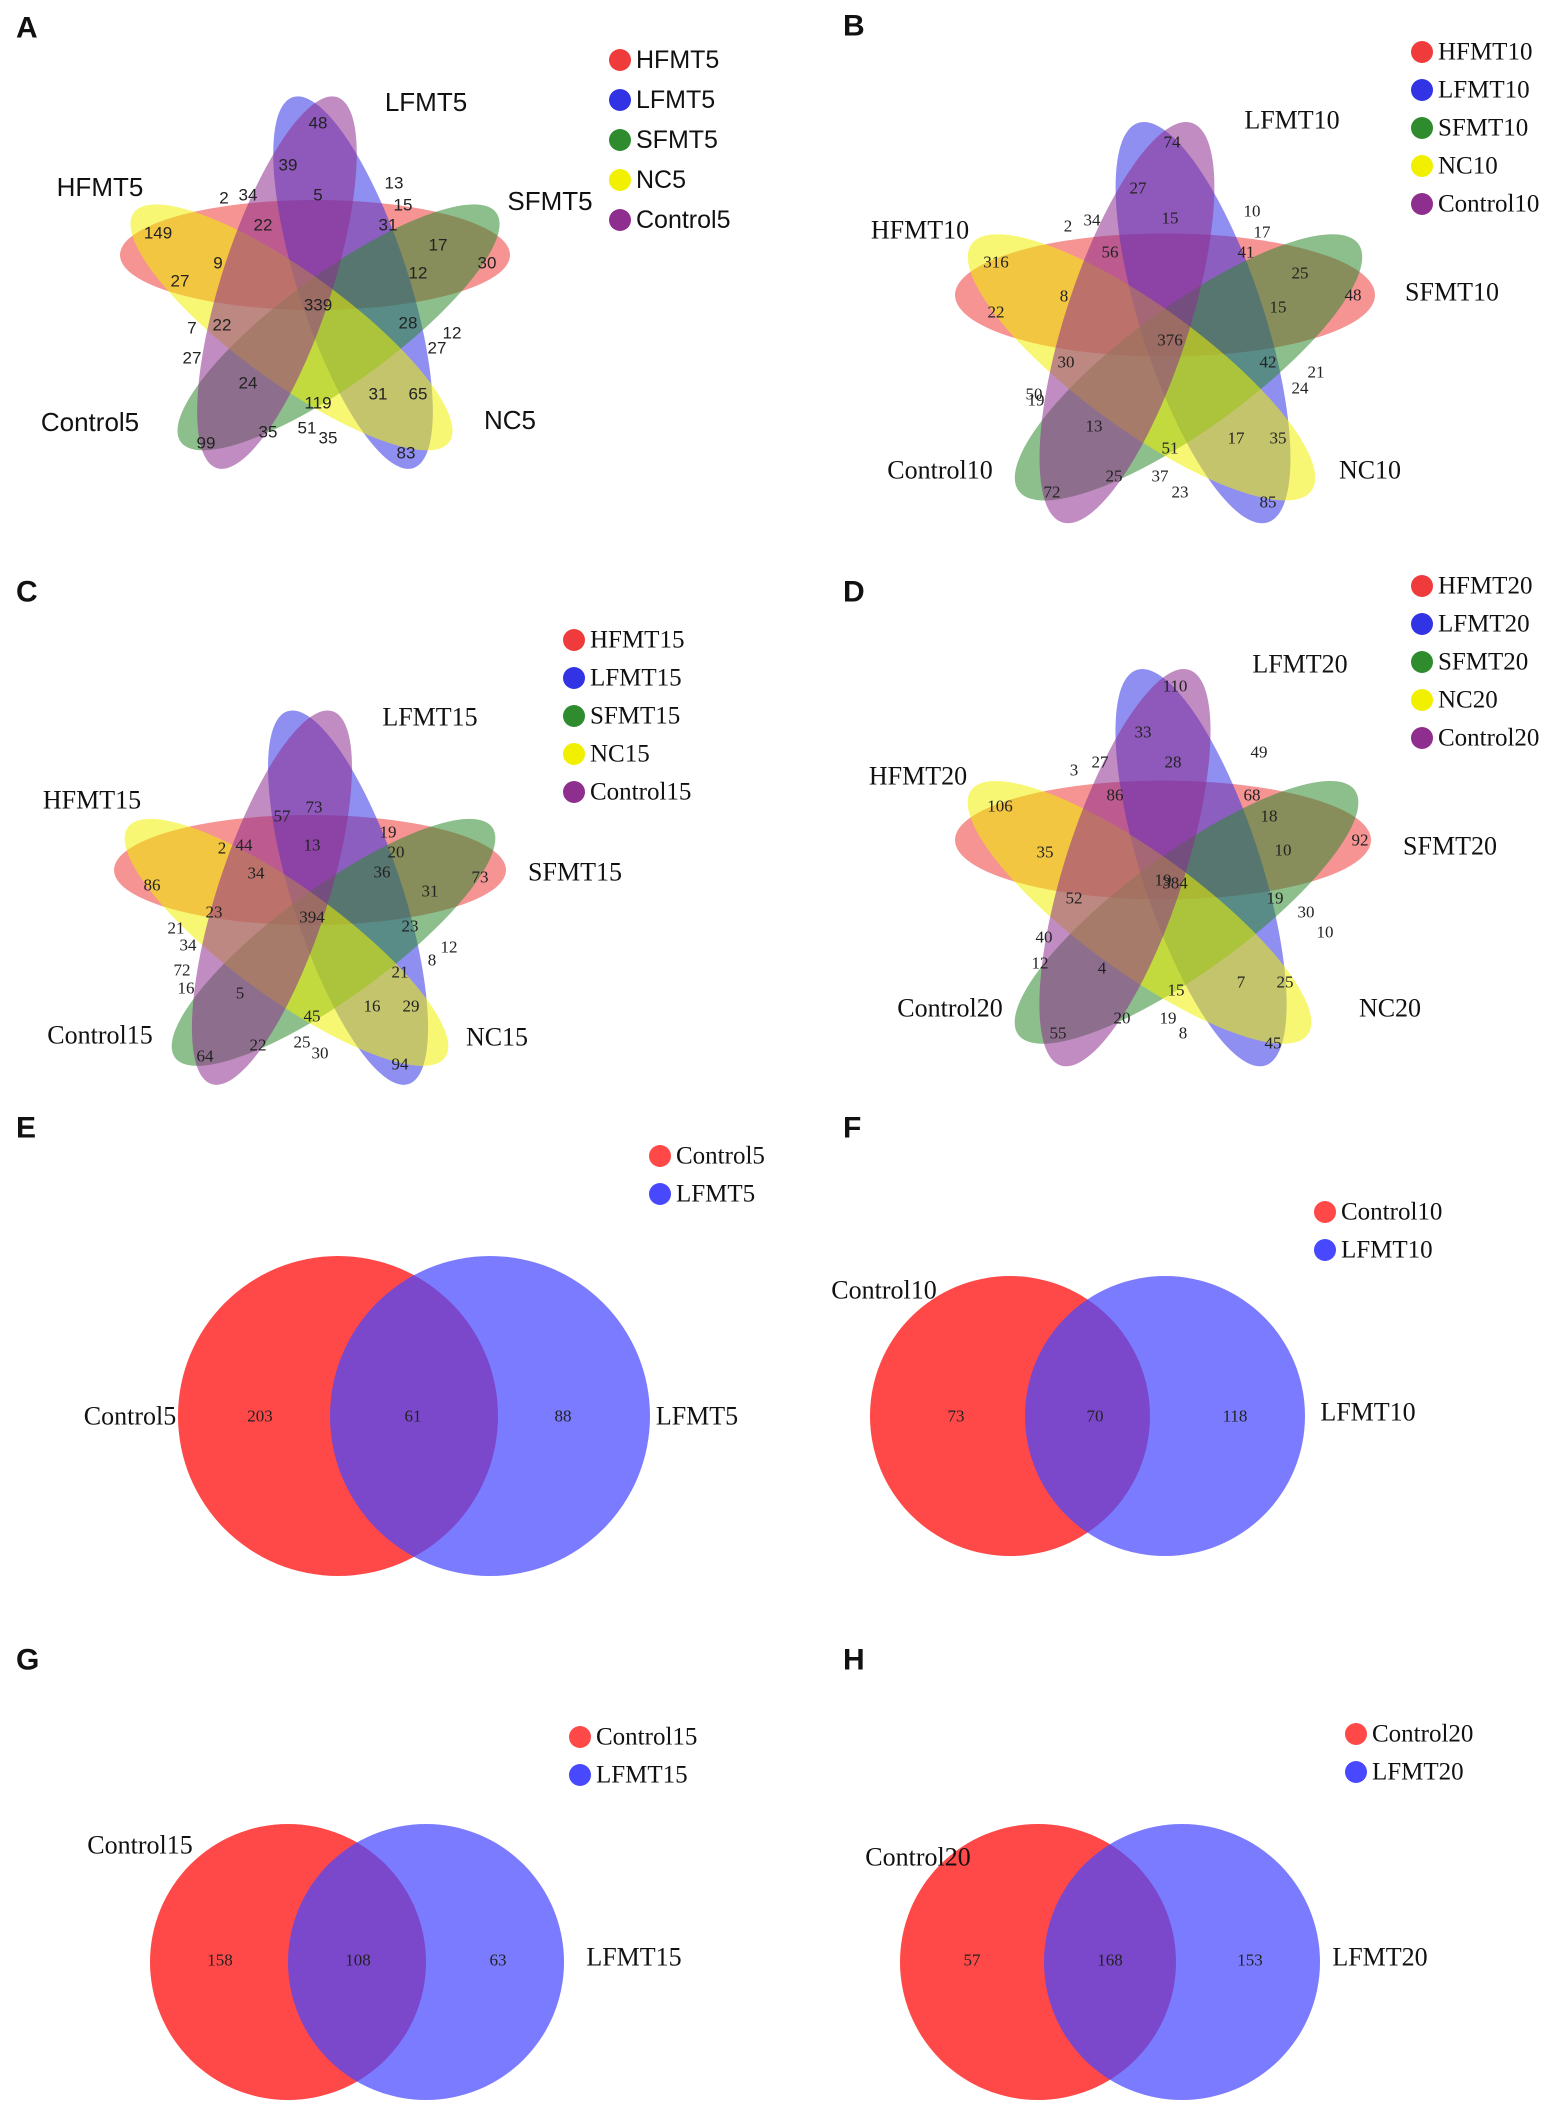 The height and width of the screenshot is (2108, 1562). Describe the element at coordinates (1250, 1960) in the screenshot. I see `count-only-second: 153` at that location.